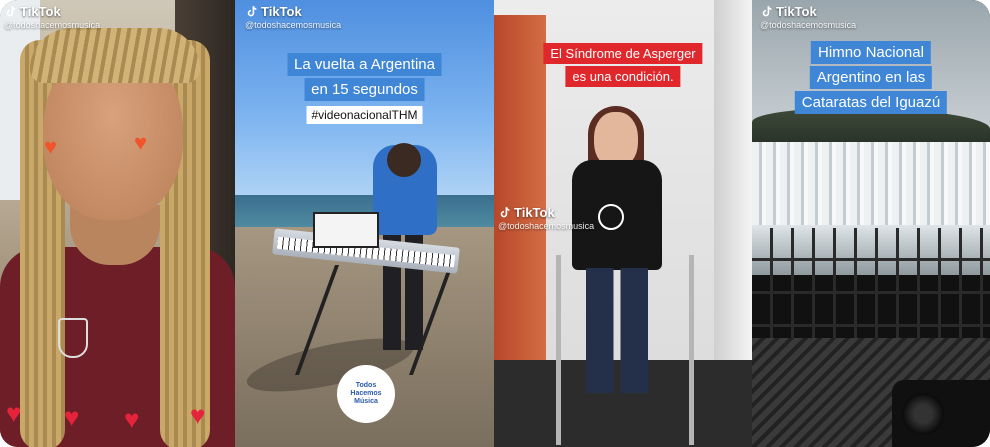  I want to click on caption-line: Cataratas del Iguazú, so click(871, 102).